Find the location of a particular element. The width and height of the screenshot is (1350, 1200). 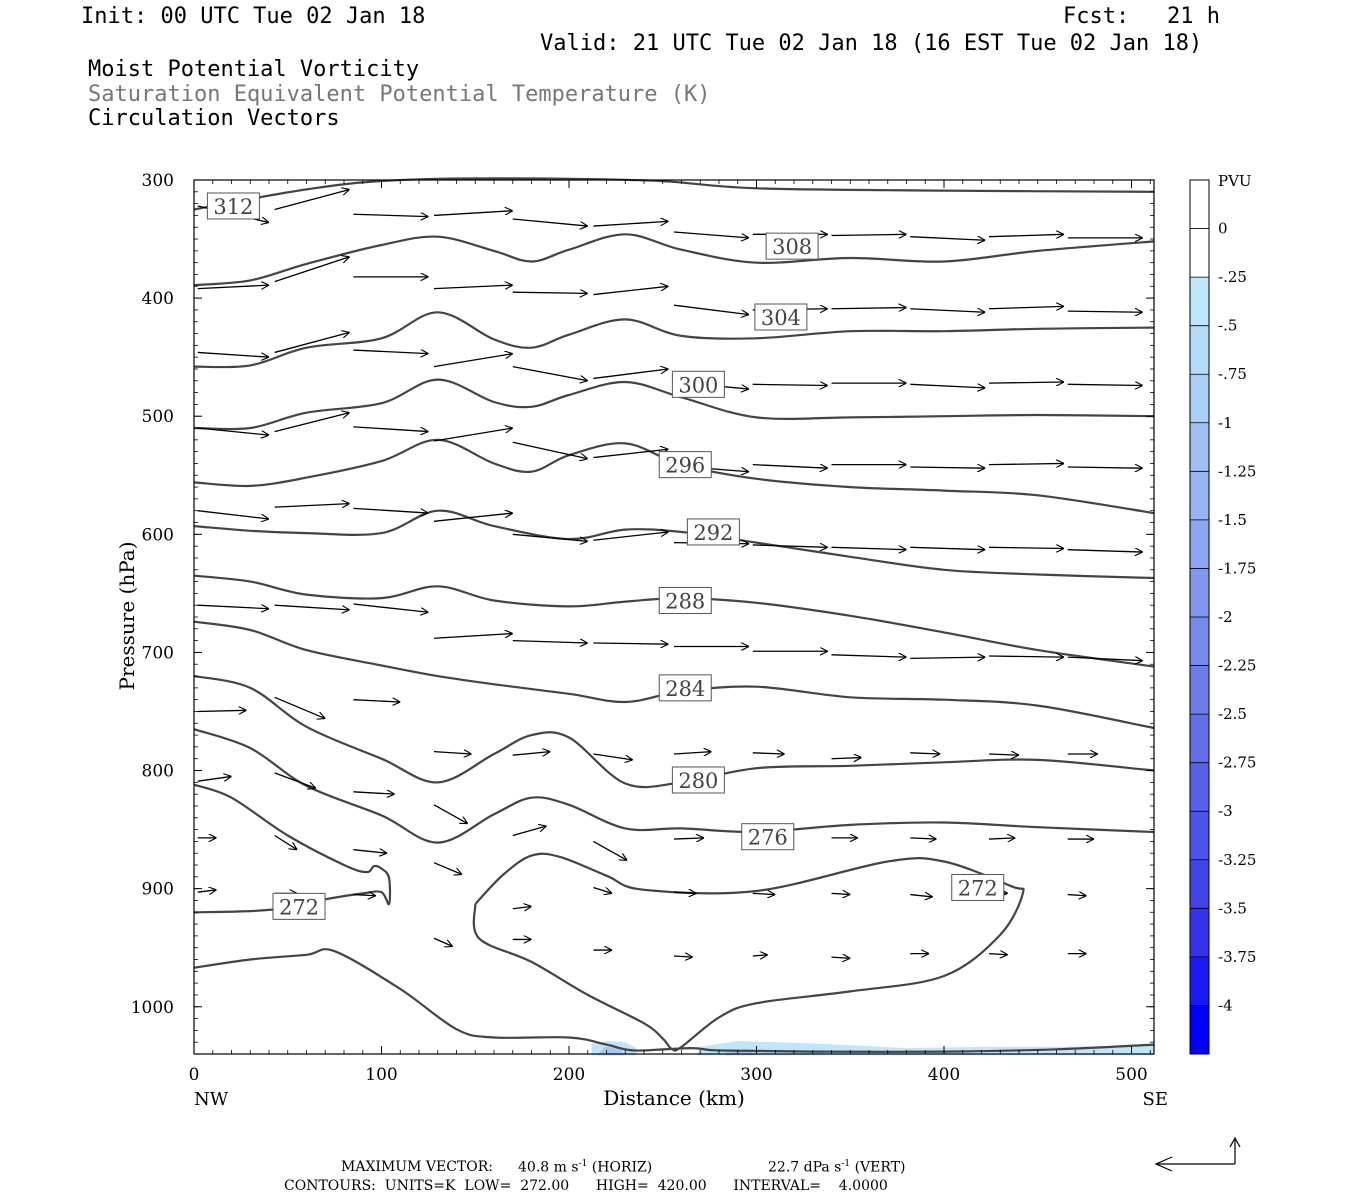

forecast-hour-value: 21 h is located at coordinates (1193, 16).